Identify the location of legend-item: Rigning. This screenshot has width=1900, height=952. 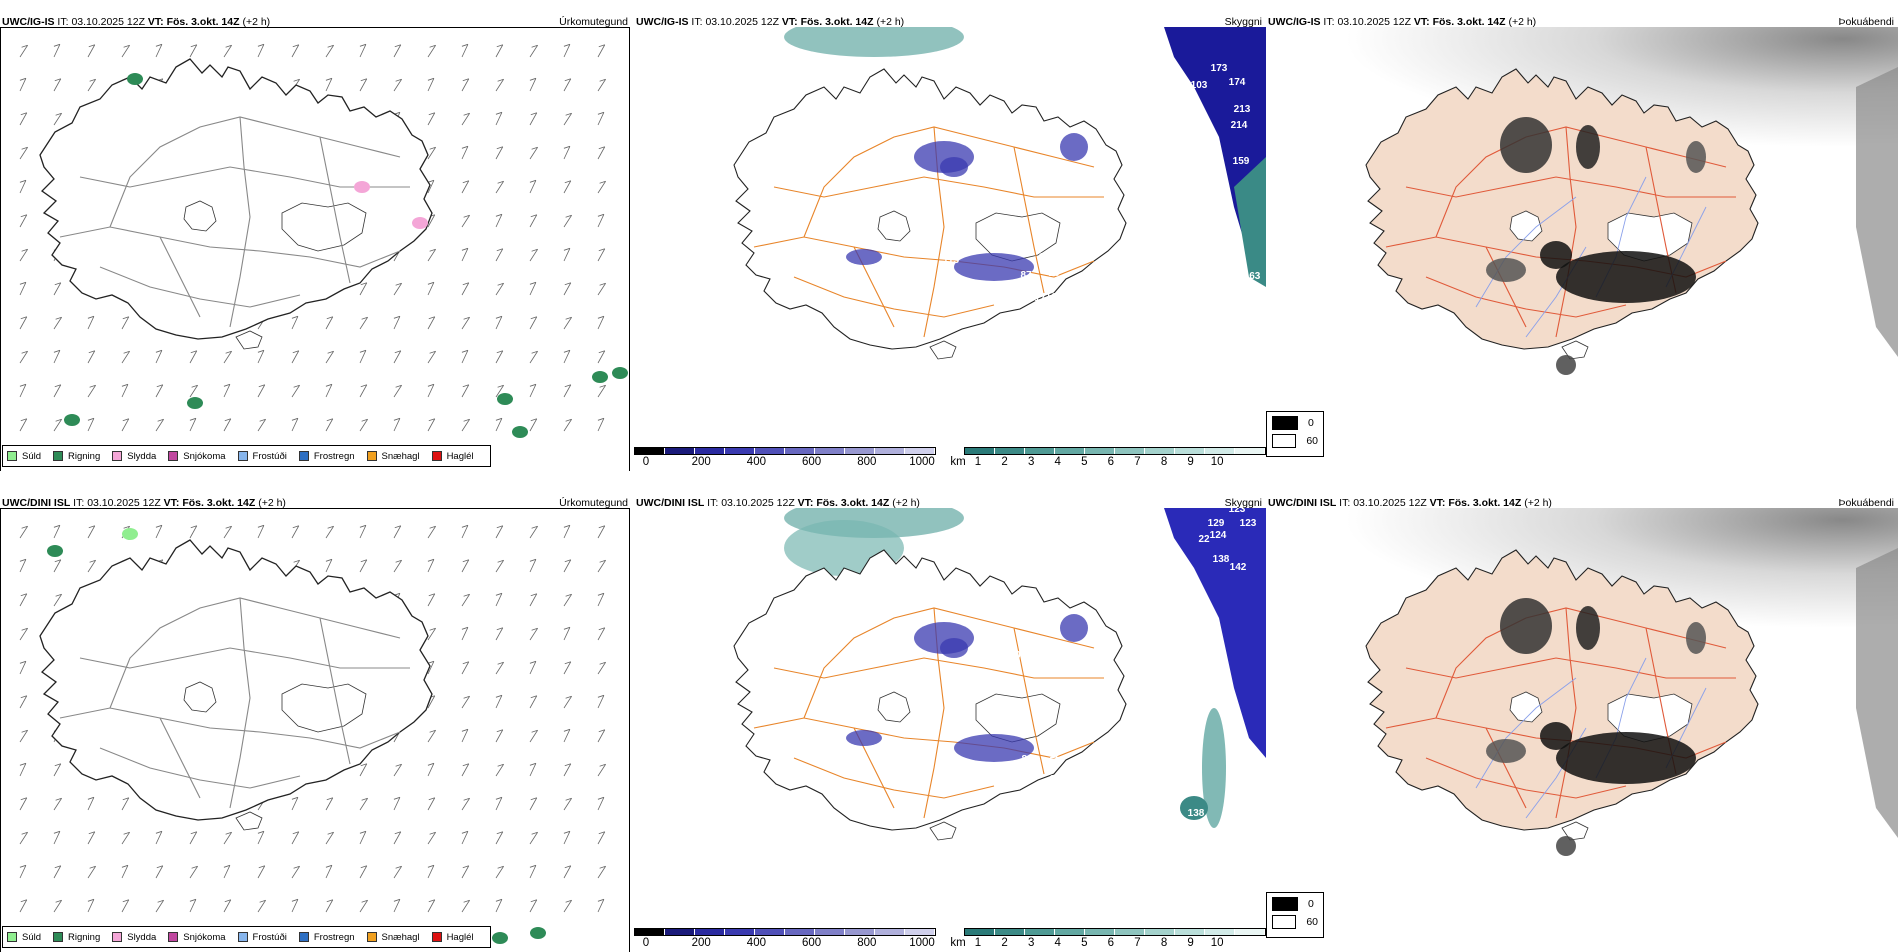
(76, 456).